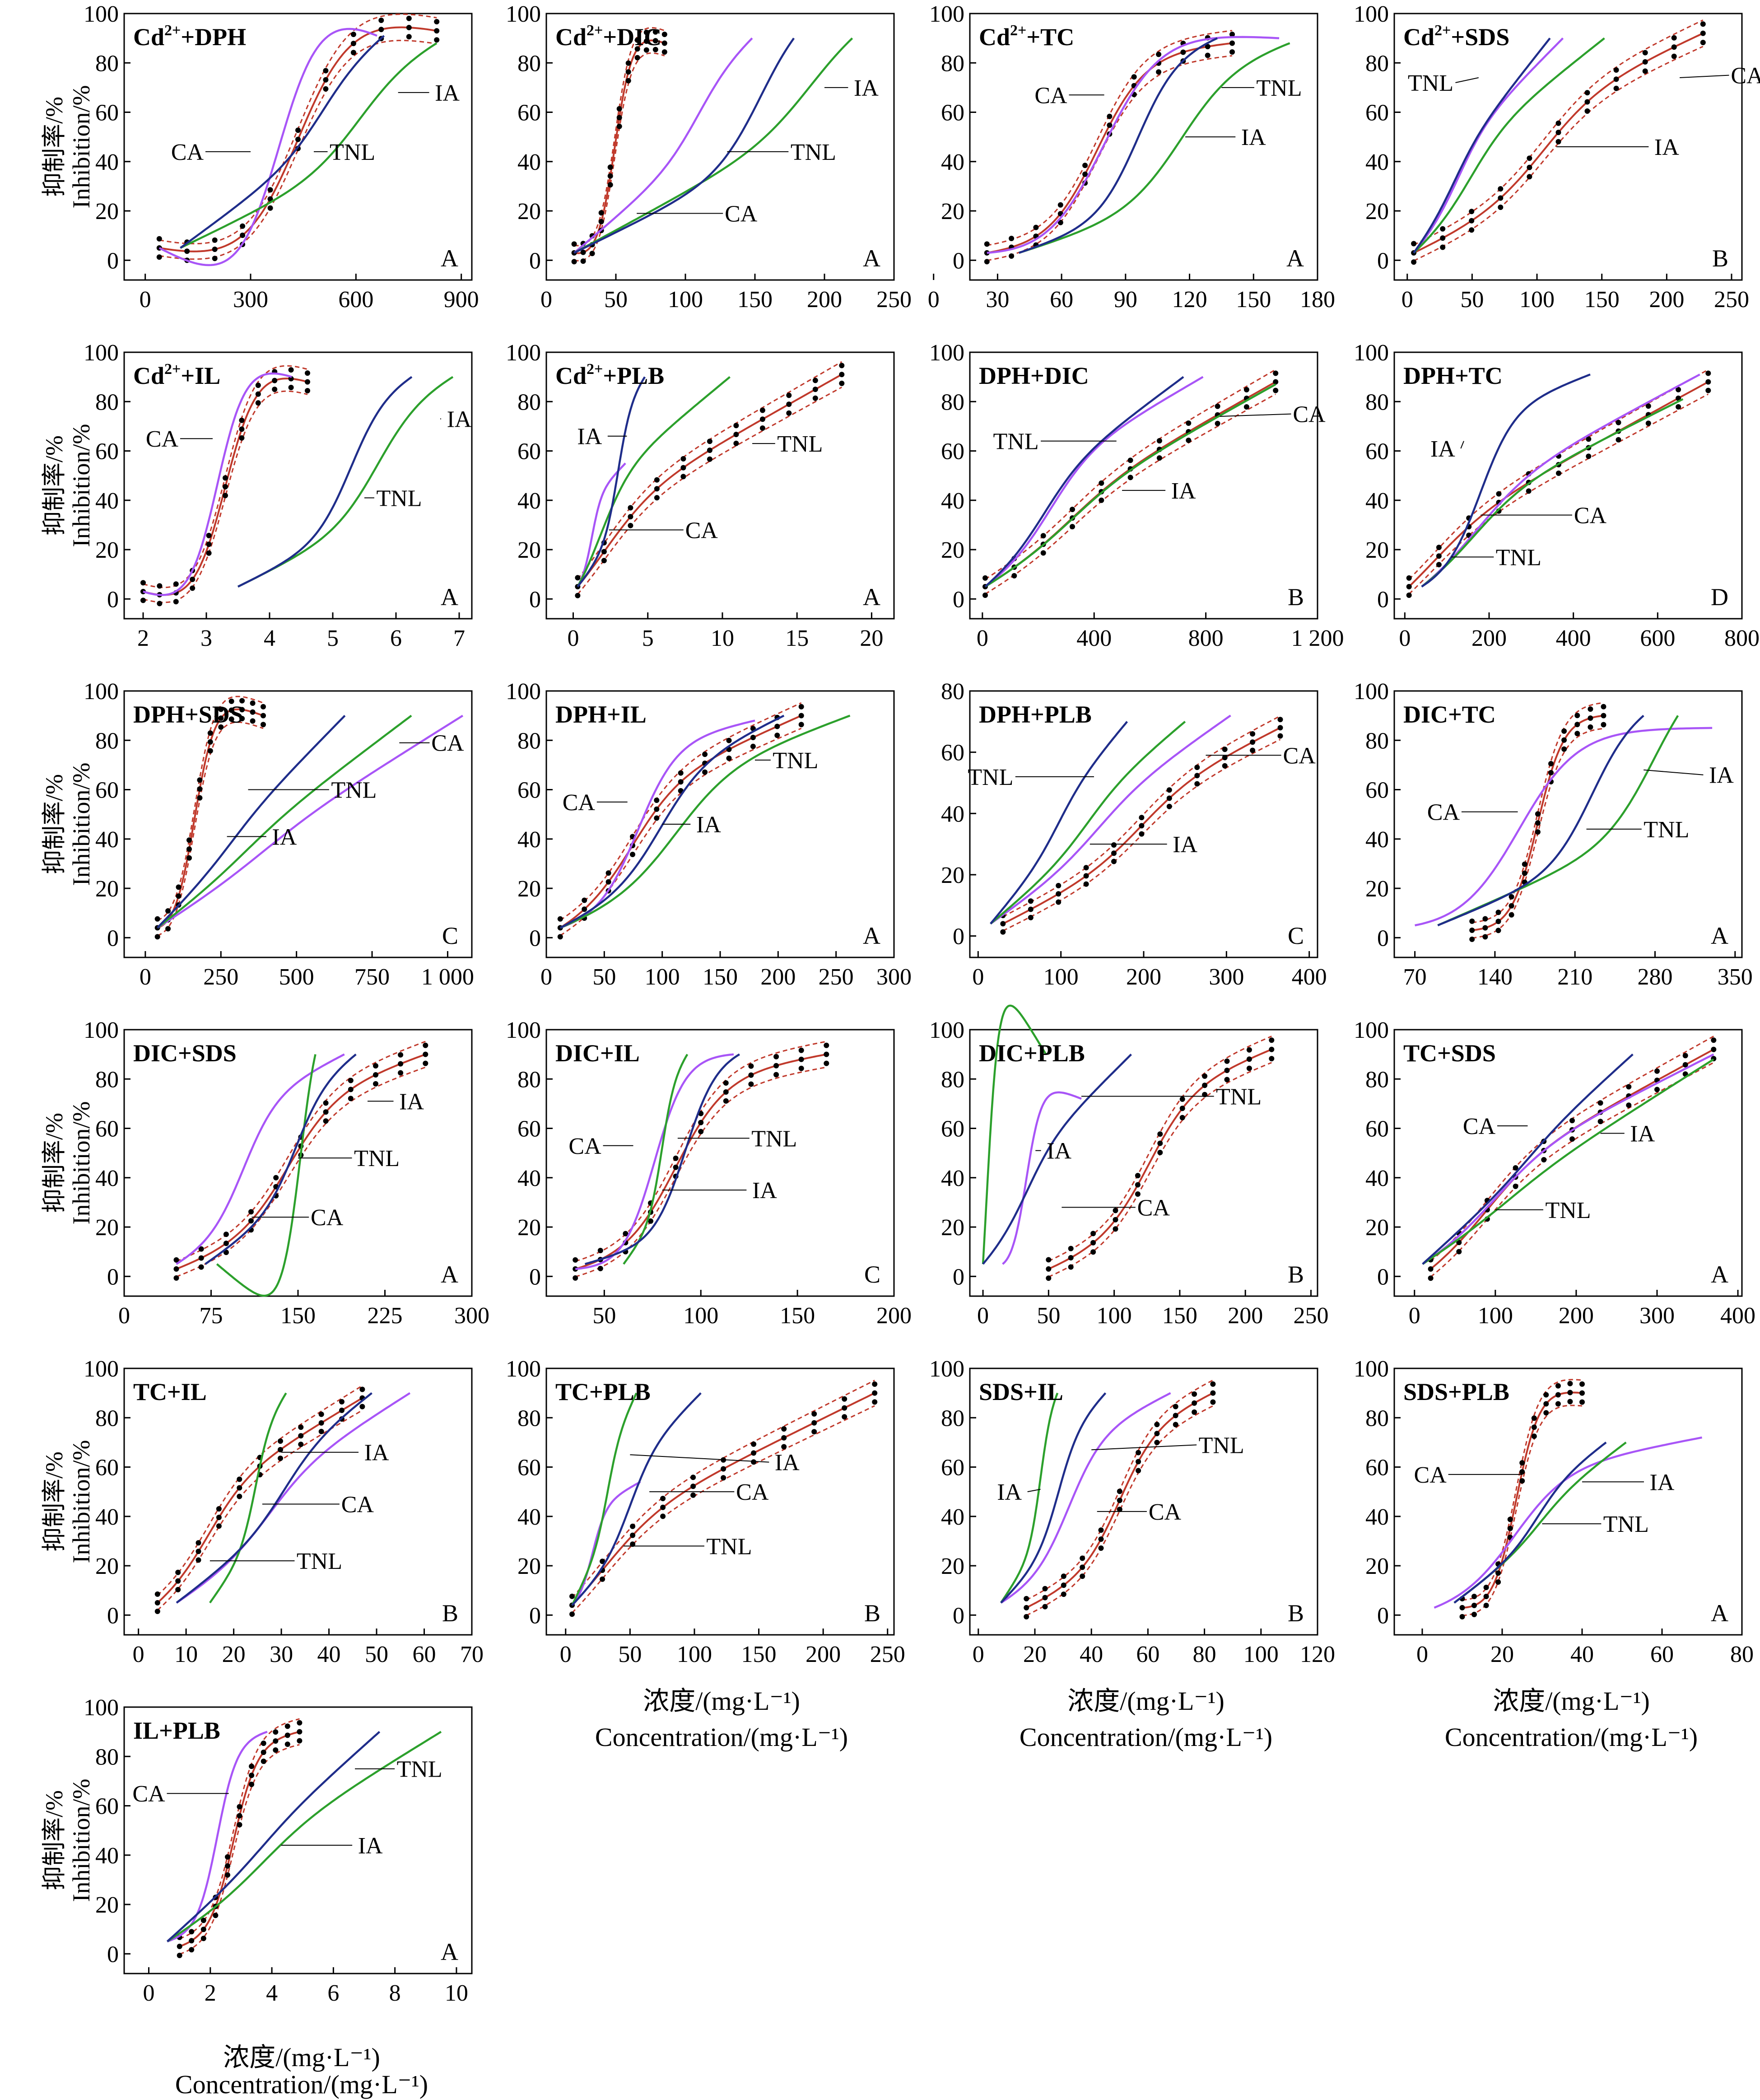  What do you see at coordinates (81, 824) in the screenshot?
I see `ylabel-en: Inhibition/%` at bounding box center [81, 824].